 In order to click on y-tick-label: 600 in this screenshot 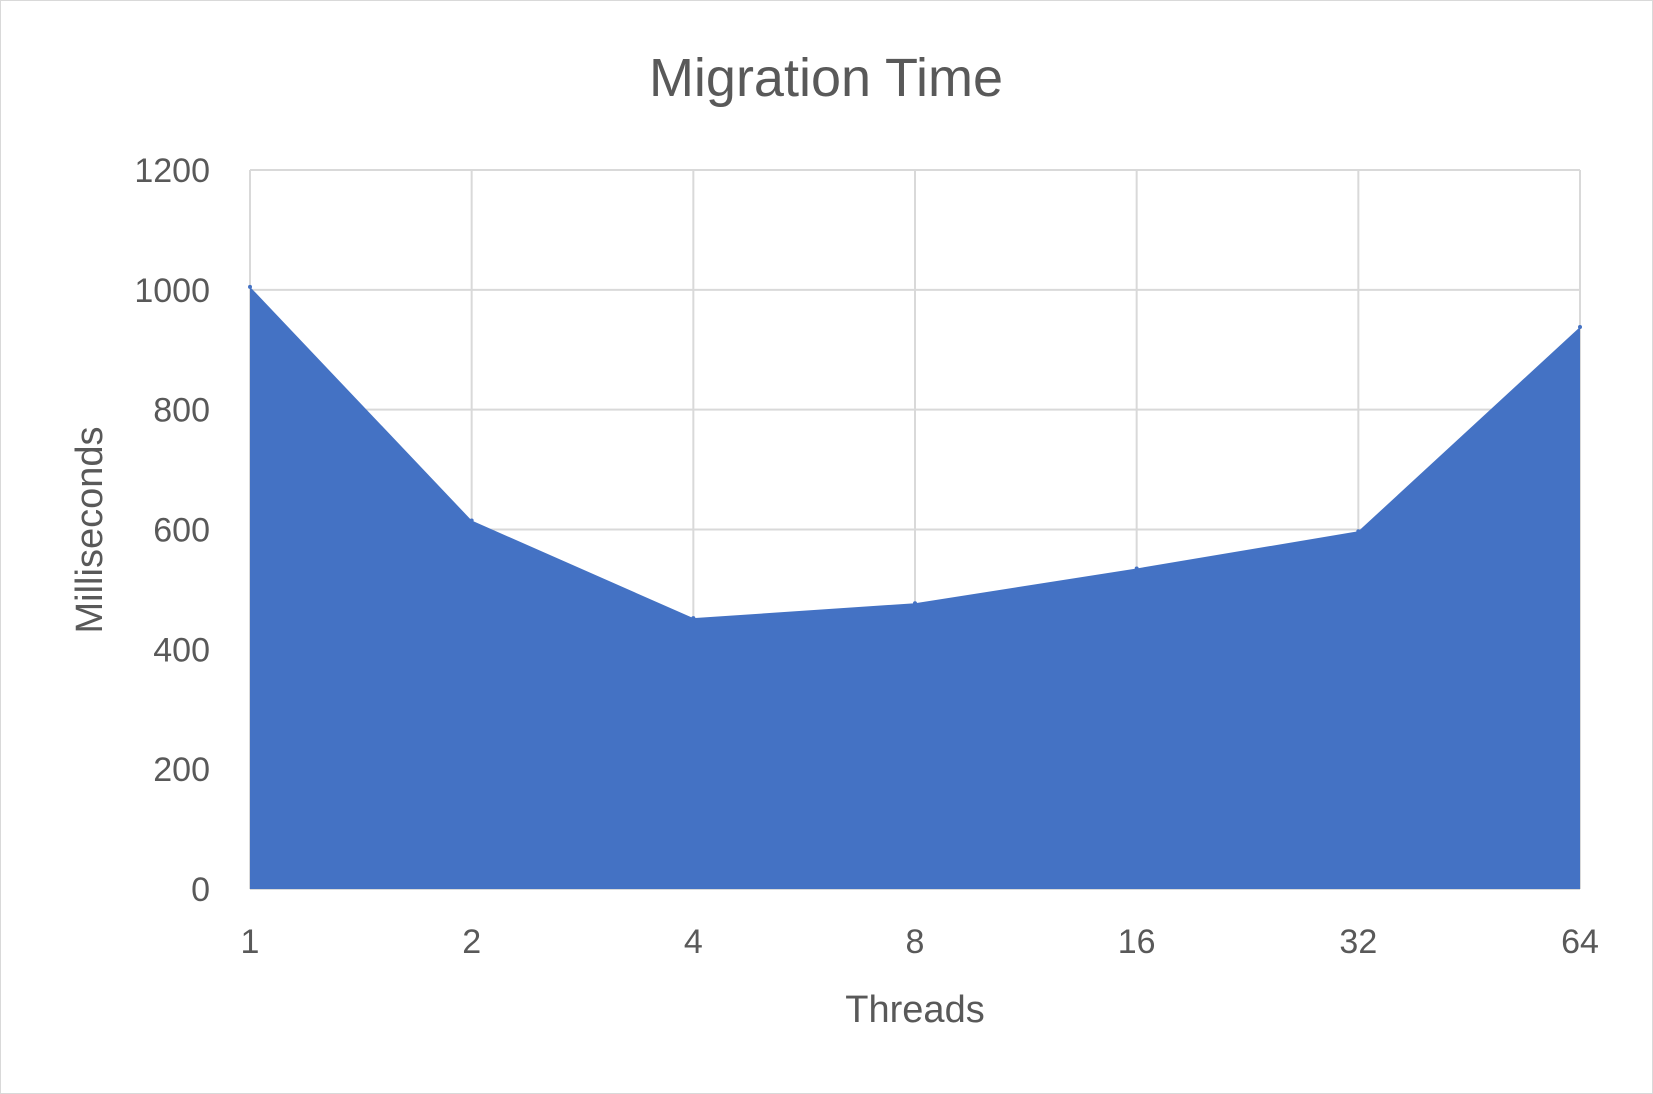, I will do `click(181, 531)`.